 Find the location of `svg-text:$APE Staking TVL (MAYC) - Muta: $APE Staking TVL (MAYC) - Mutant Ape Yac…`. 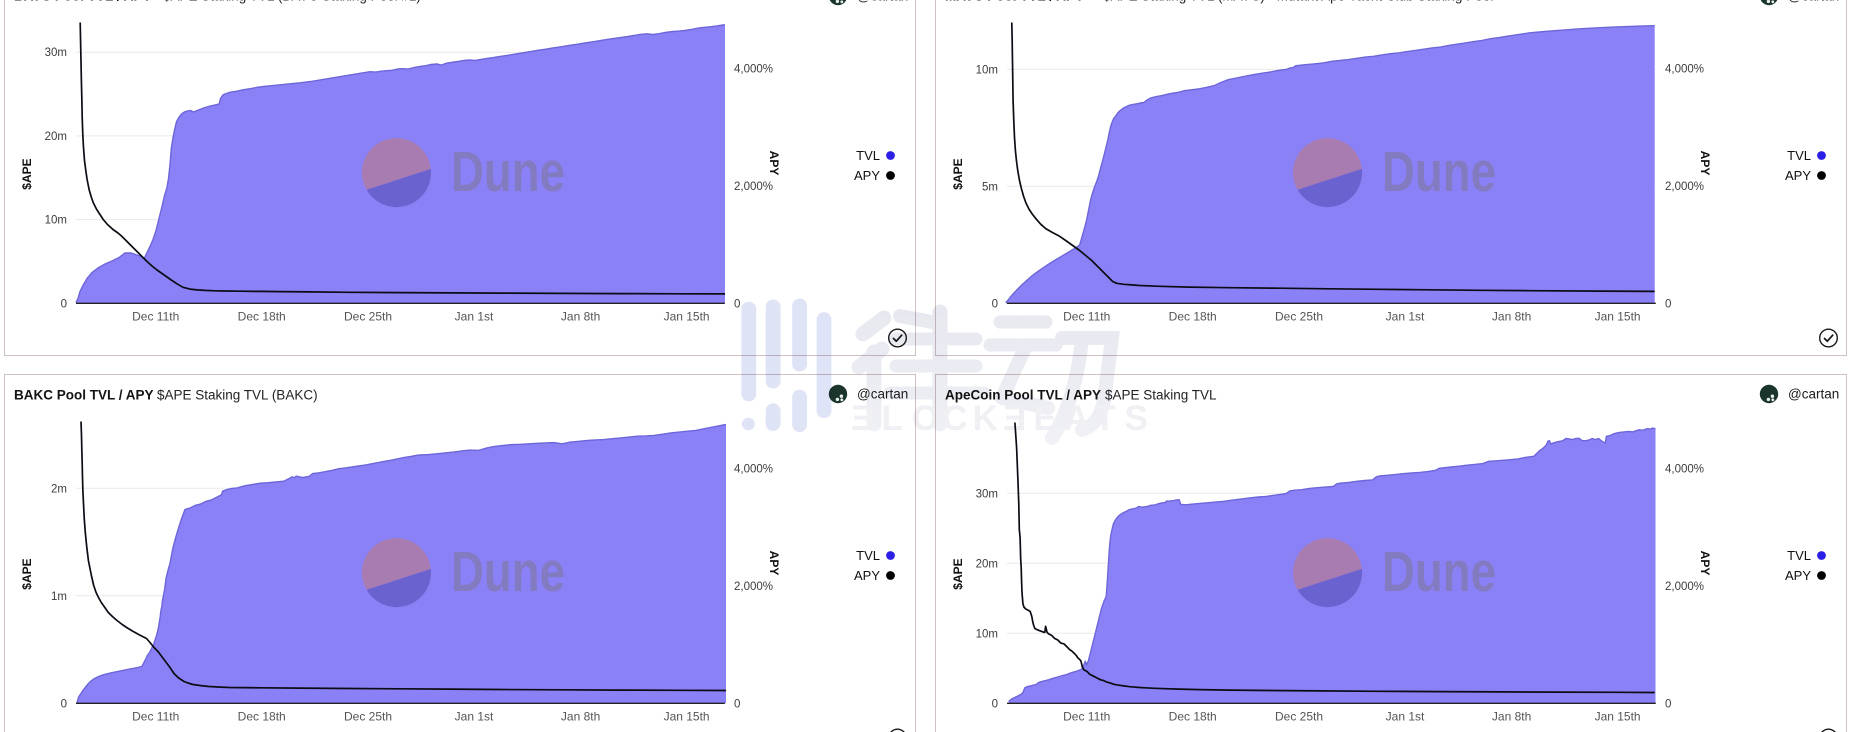

svg-text:$APE Staking TVL (MAYC) - Muta: $APE Staking TVL (MAYC) - Mutant Ape Yac… is located at coordinates (1298, 2).